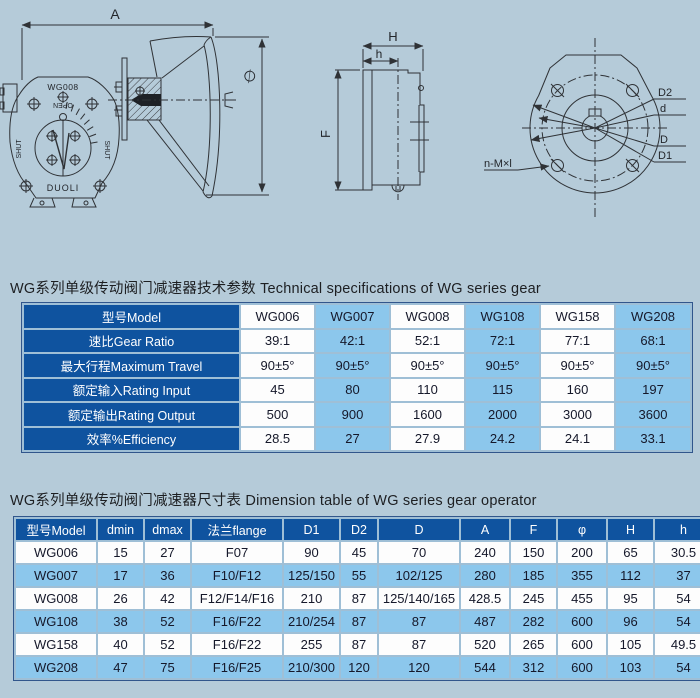  Describe the element at coordinates (325, 134) in the screenshot. I see `dim-f-label: F` at that location.